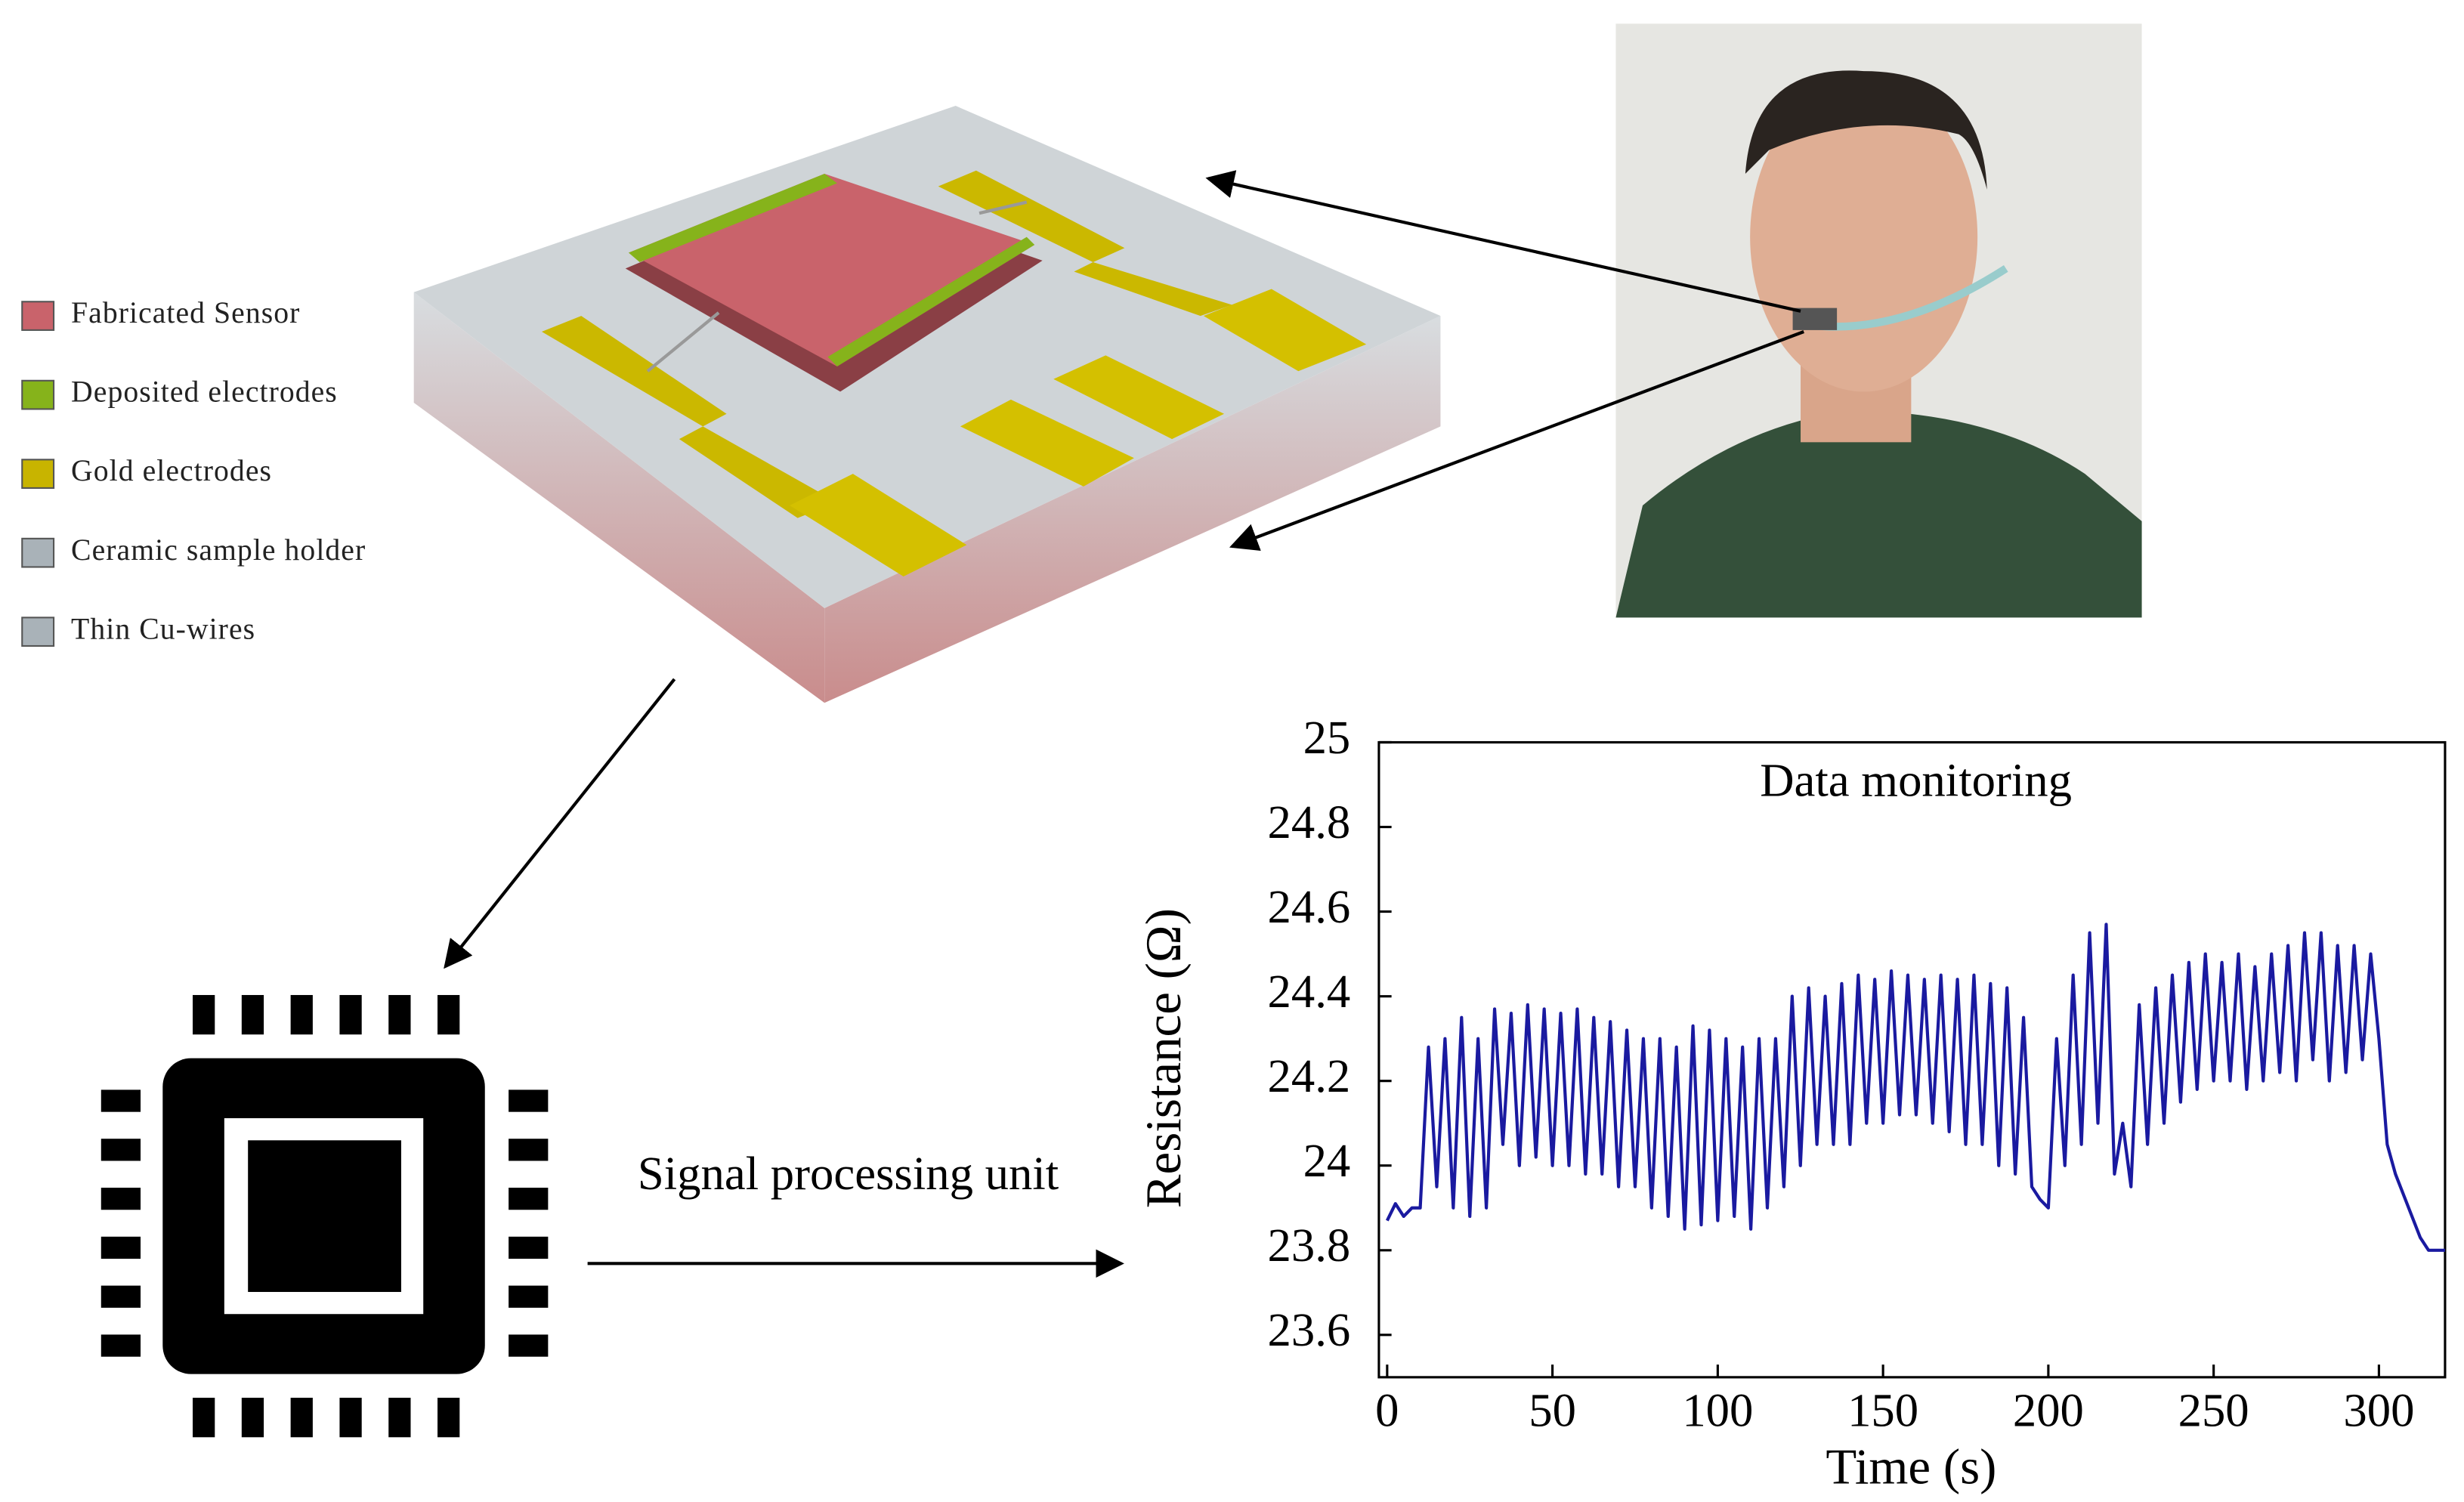 Image resolution: width=2464 pixels, height=1502 pixels. What do you see at coordinates (1387, 1409) in the screenshot?
I see `x-tick-label: 0` at bounding box center [1387, 1409].